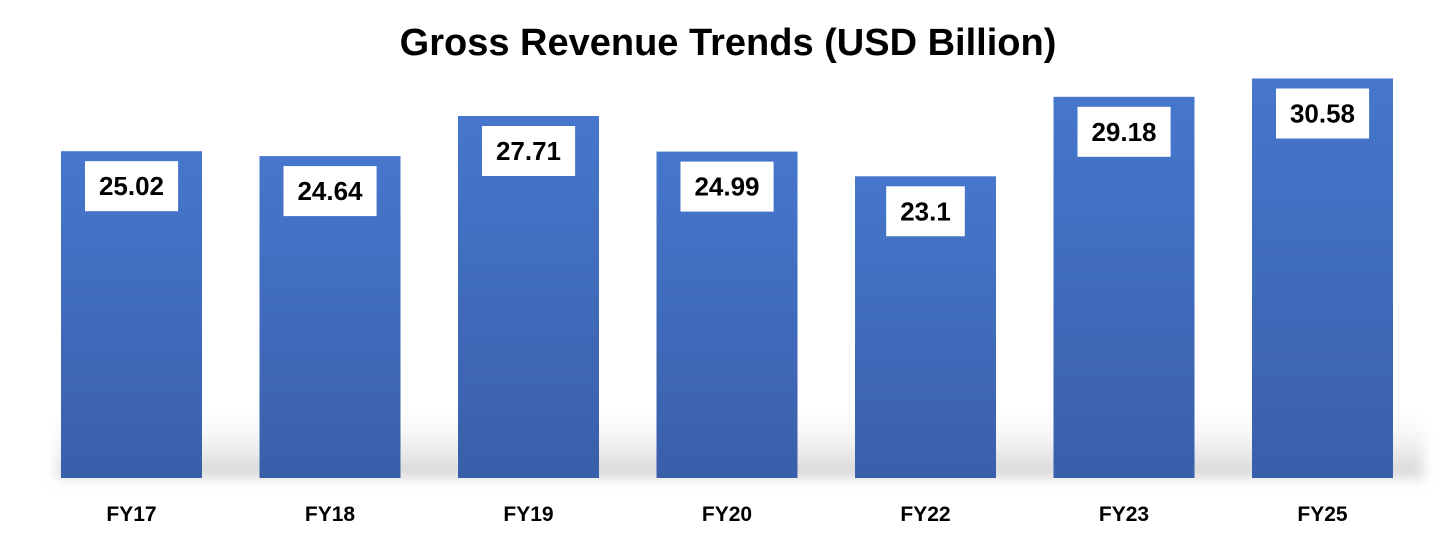  Describe the element at coordinates (1322, 514) in the screenshot. I see `x-tick-label-fy25: FY25` at that location.